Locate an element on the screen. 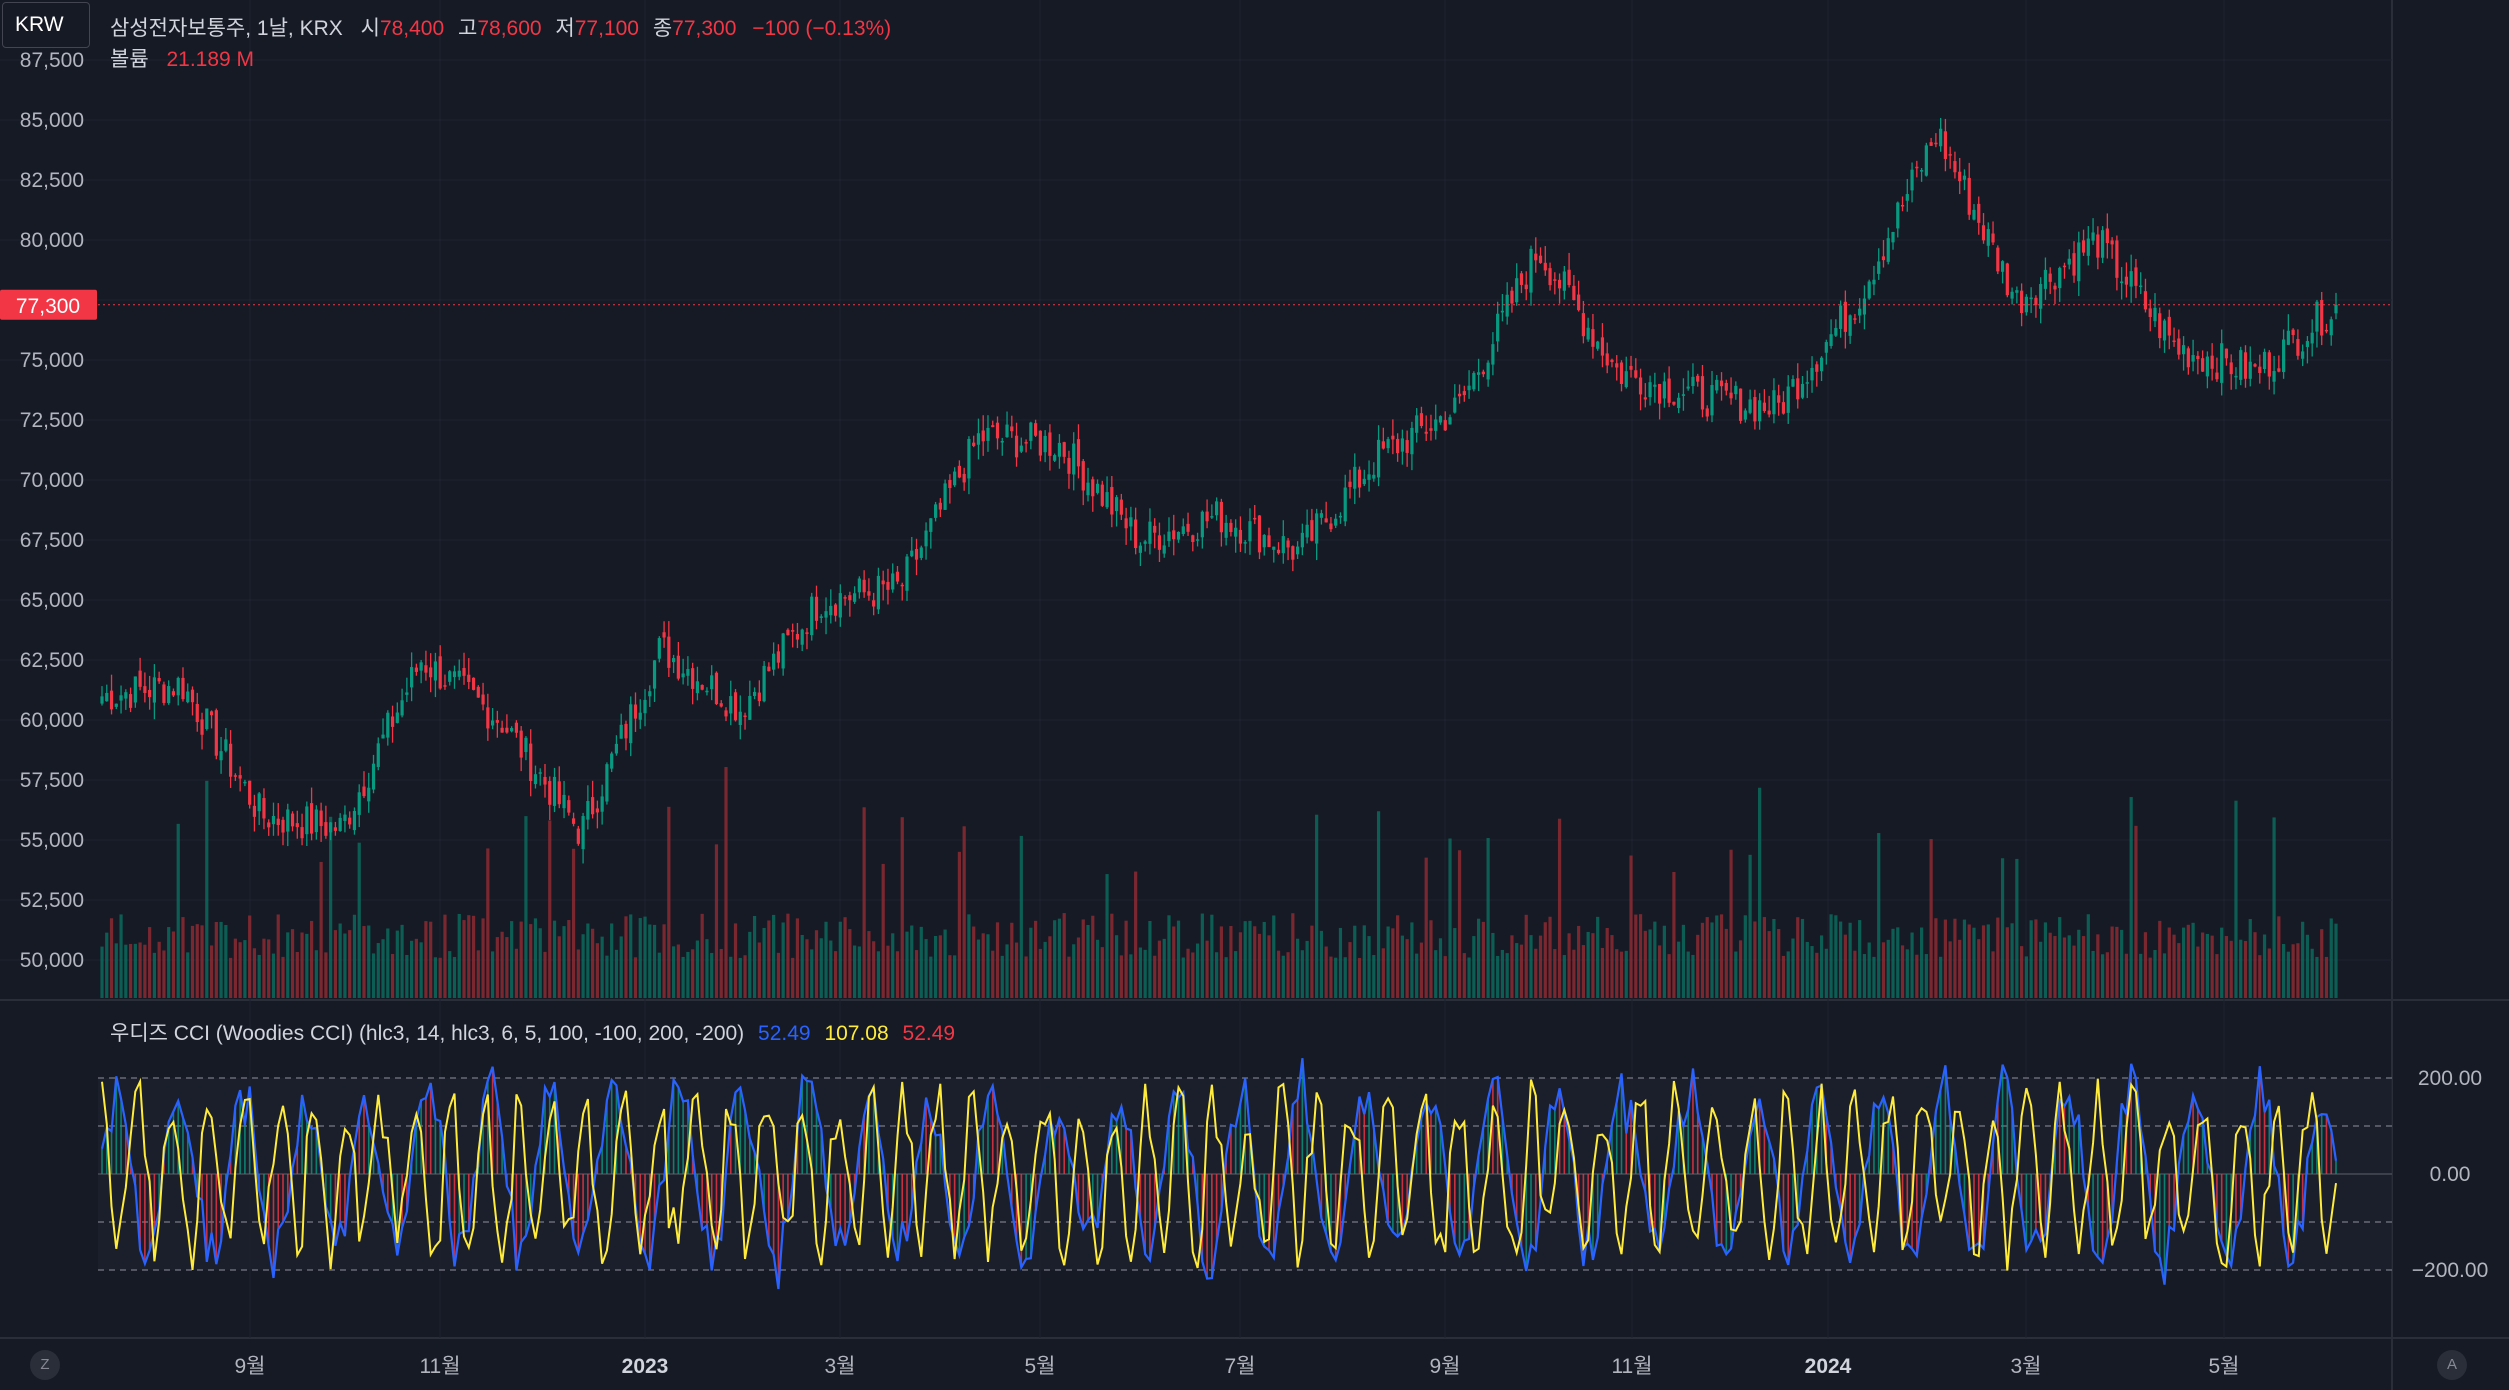  auto-scale-button: A is located at coordinates (2452, 1365).